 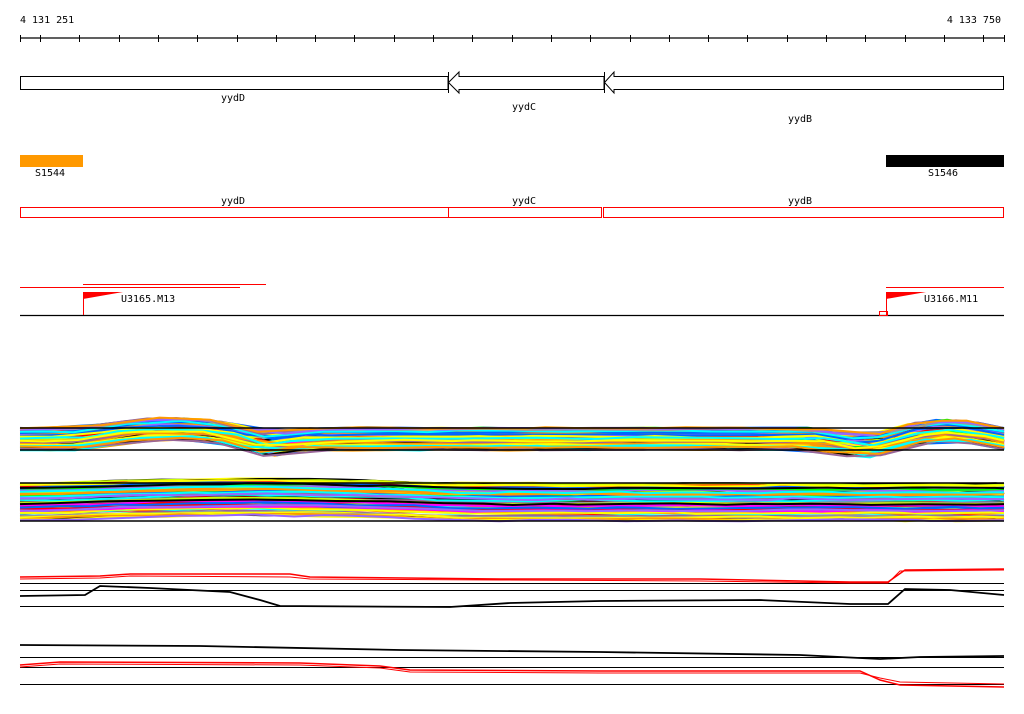 I want to click on segment-label-S1546: S1546, so click(x=943, y=173).